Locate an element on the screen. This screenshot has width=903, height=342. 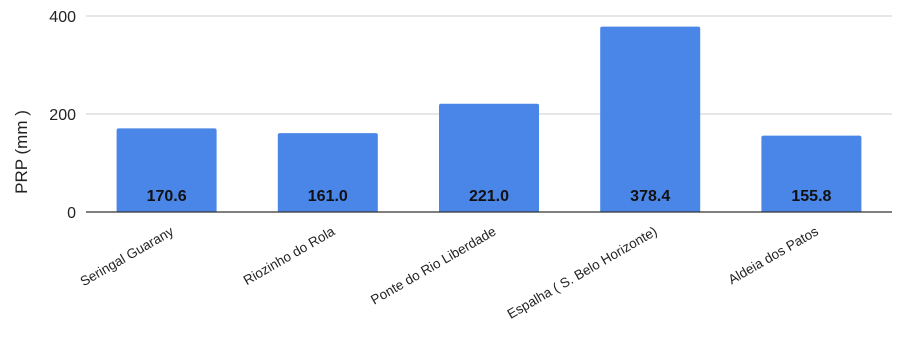
category-label: Aldeia dos Patos is located at coordinates (773, 255).